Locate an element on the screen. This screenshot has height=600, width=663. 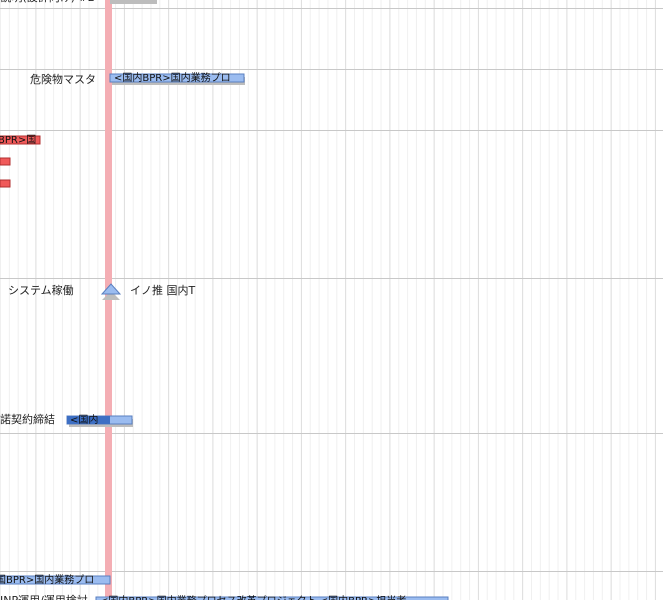
row-label: INP運用/運用検討 is located at coordinates (44, 596).